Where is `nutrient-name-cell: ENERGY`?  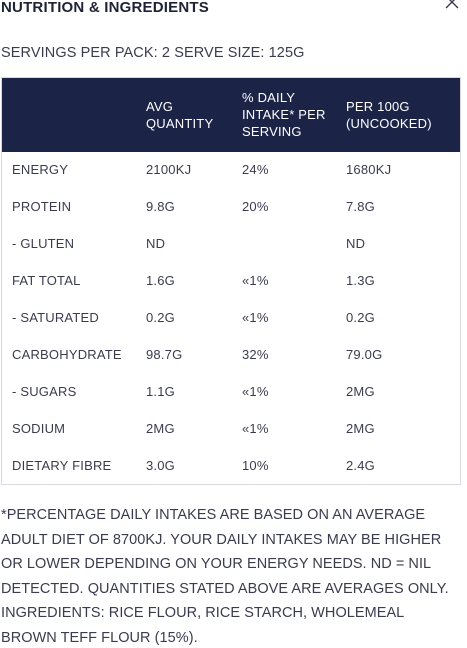
nutrient-name-cell: ENERGY is located at coordinates (40, 170).